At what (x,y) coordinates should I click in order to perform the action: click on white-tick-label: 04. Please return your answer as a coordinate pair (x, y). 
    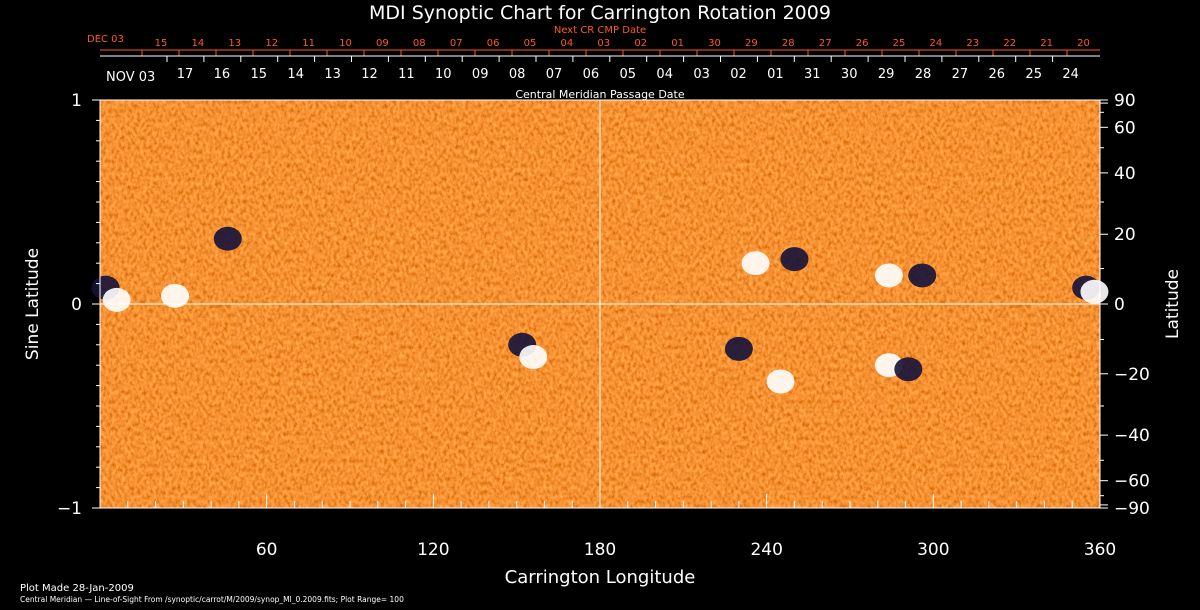
    Looking at the image, I should click on (664, 74).